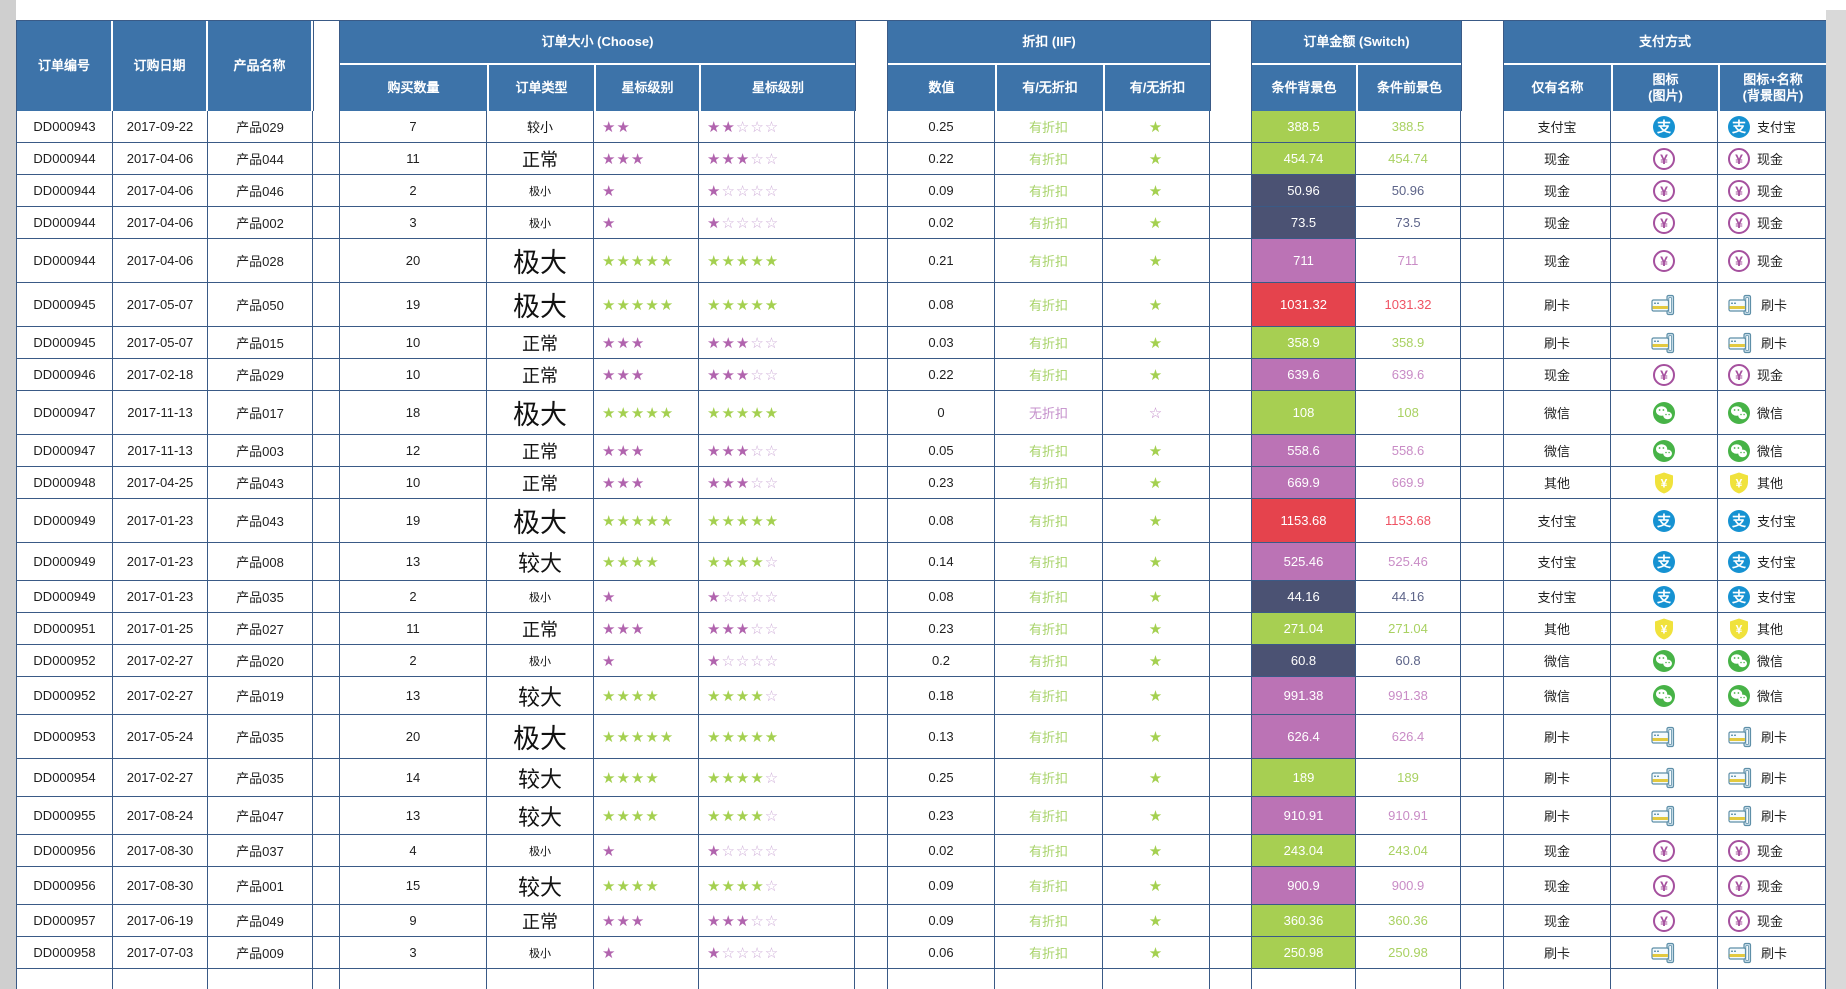 The image size is (1846, 989). I want to click on product-name-cell: 产品029, so click(260, 375).